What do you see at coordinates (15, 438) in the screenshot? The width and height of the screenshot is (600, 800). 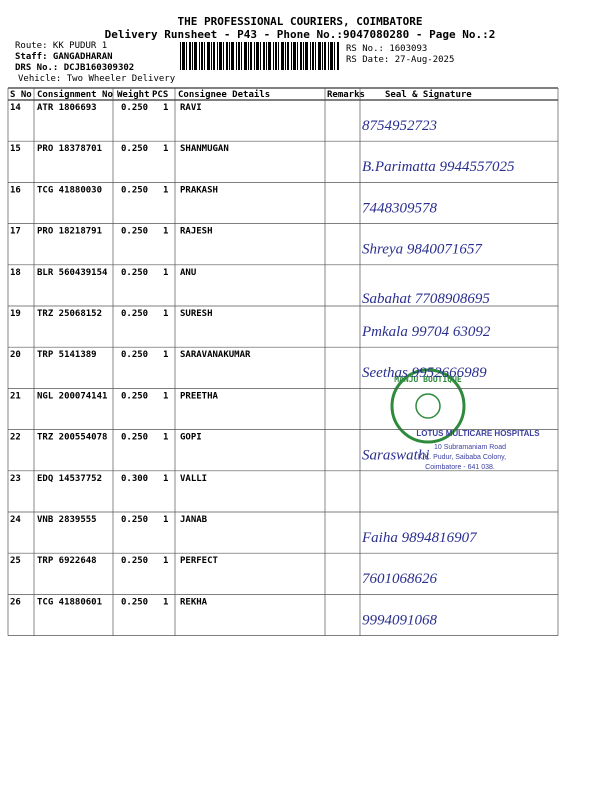 I see `cell: 22` at bounding box center [15, 438].